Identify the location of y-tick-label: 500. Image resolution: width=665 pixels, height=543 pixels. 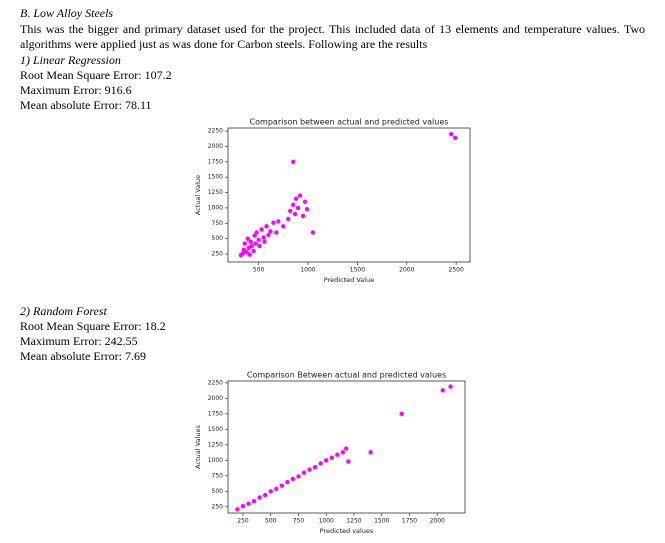
(218, 491).